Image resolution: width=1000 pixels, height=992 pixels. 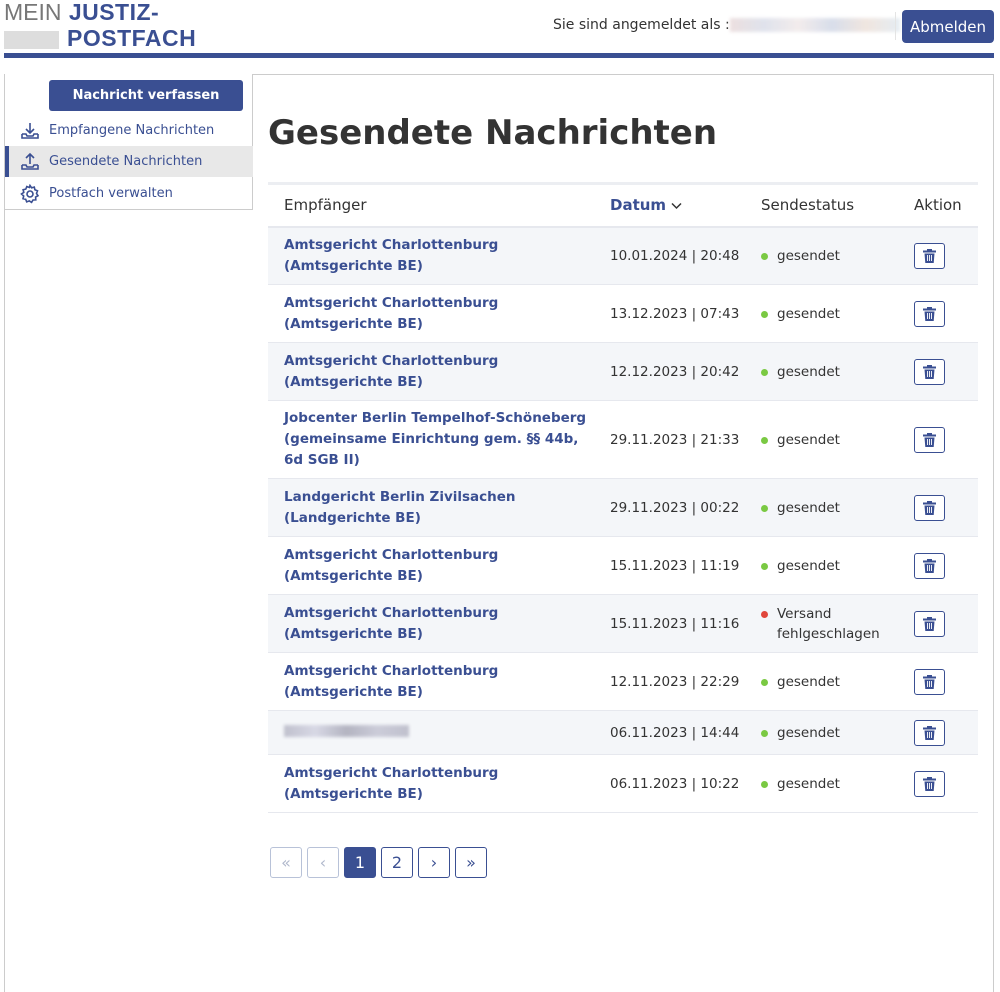 What do you see at coordinates (493, 133) in the screenshot?
I see `page-title: Gesendete Nachrichten` at bounding box center [493, 133].